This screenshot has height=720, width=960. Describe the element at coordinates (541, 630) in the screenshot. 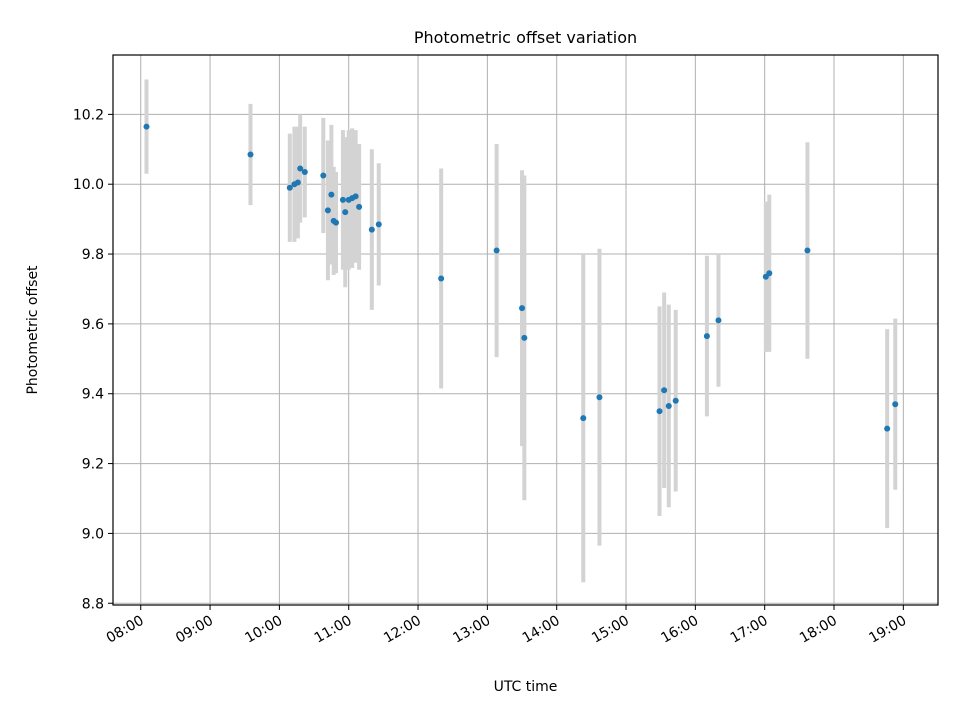

I see `x-tick-label: 14:00` at that location.